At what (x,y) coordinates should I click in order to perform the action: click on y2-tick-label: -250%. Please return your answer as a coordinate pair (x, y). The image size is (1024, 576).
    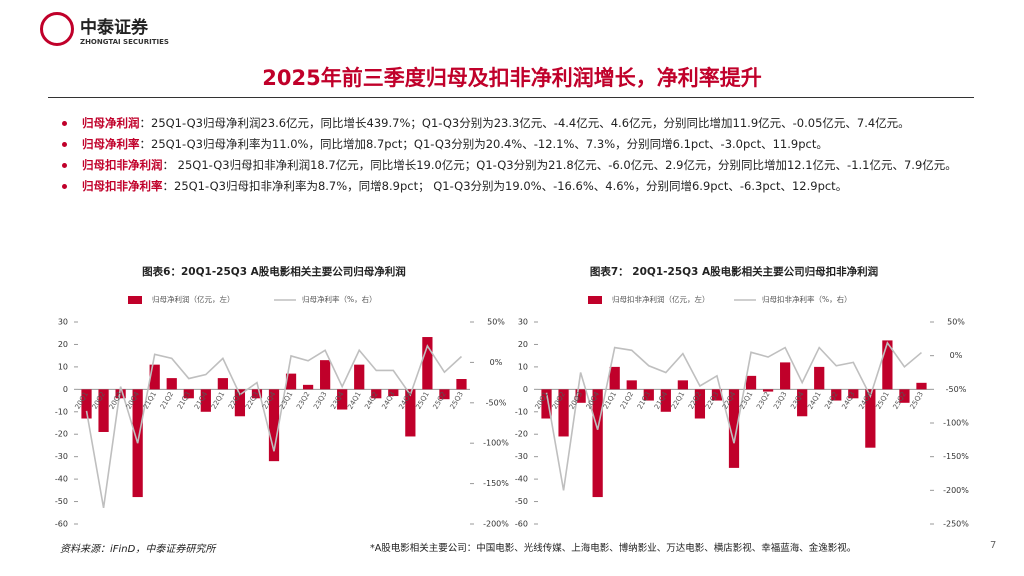
    Looking at the image, I should click on (956, 524).